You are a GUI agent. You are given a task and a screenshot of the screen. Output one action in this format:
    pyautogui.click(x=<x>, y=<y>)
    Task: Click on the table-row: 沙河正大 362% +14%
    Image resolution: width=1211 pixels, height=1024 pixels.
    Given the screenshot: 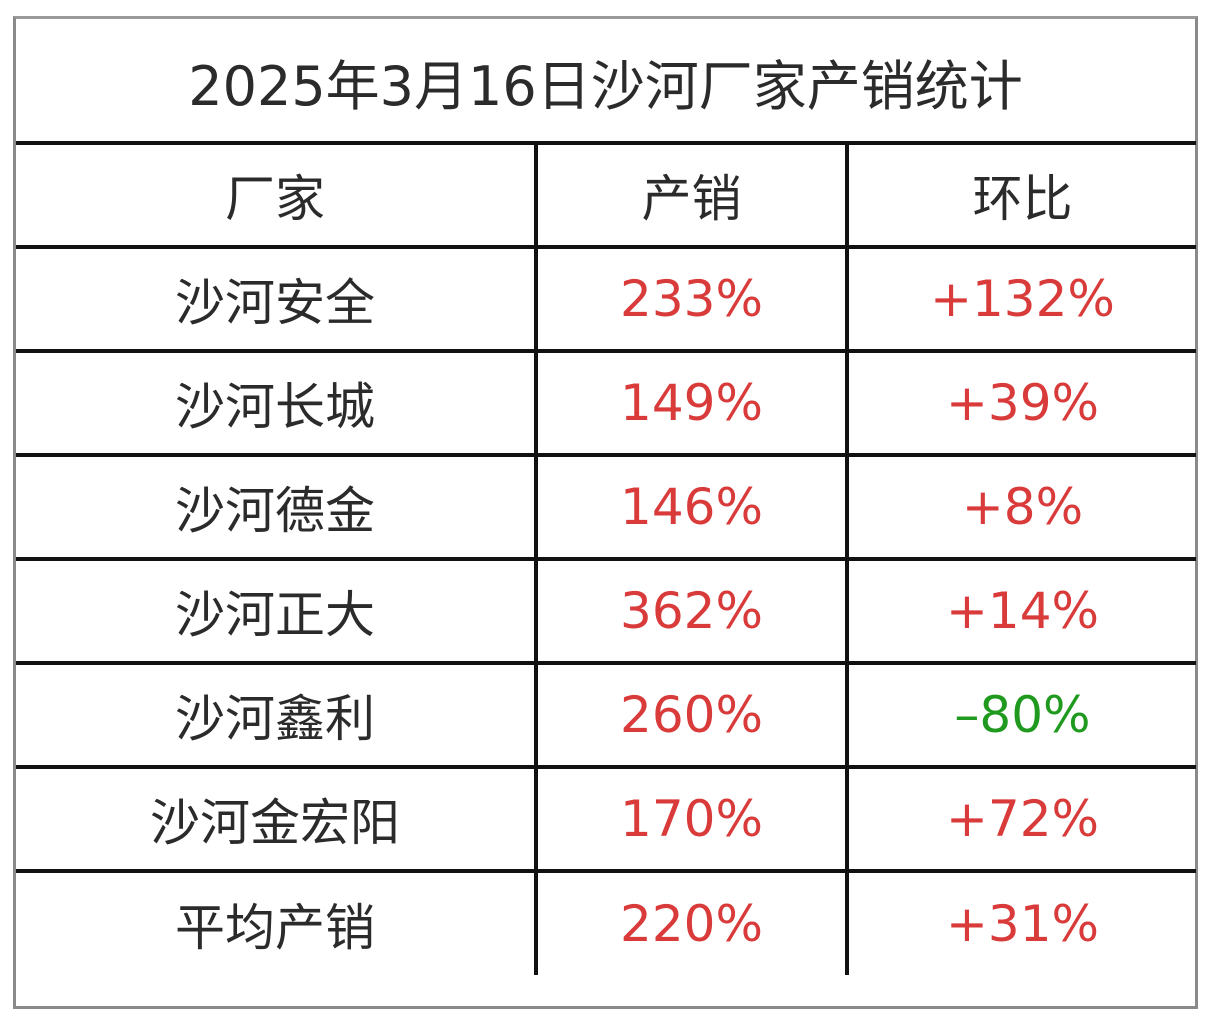 What is the action you would take?
    pyautogui.click(x=606, y=611)
    